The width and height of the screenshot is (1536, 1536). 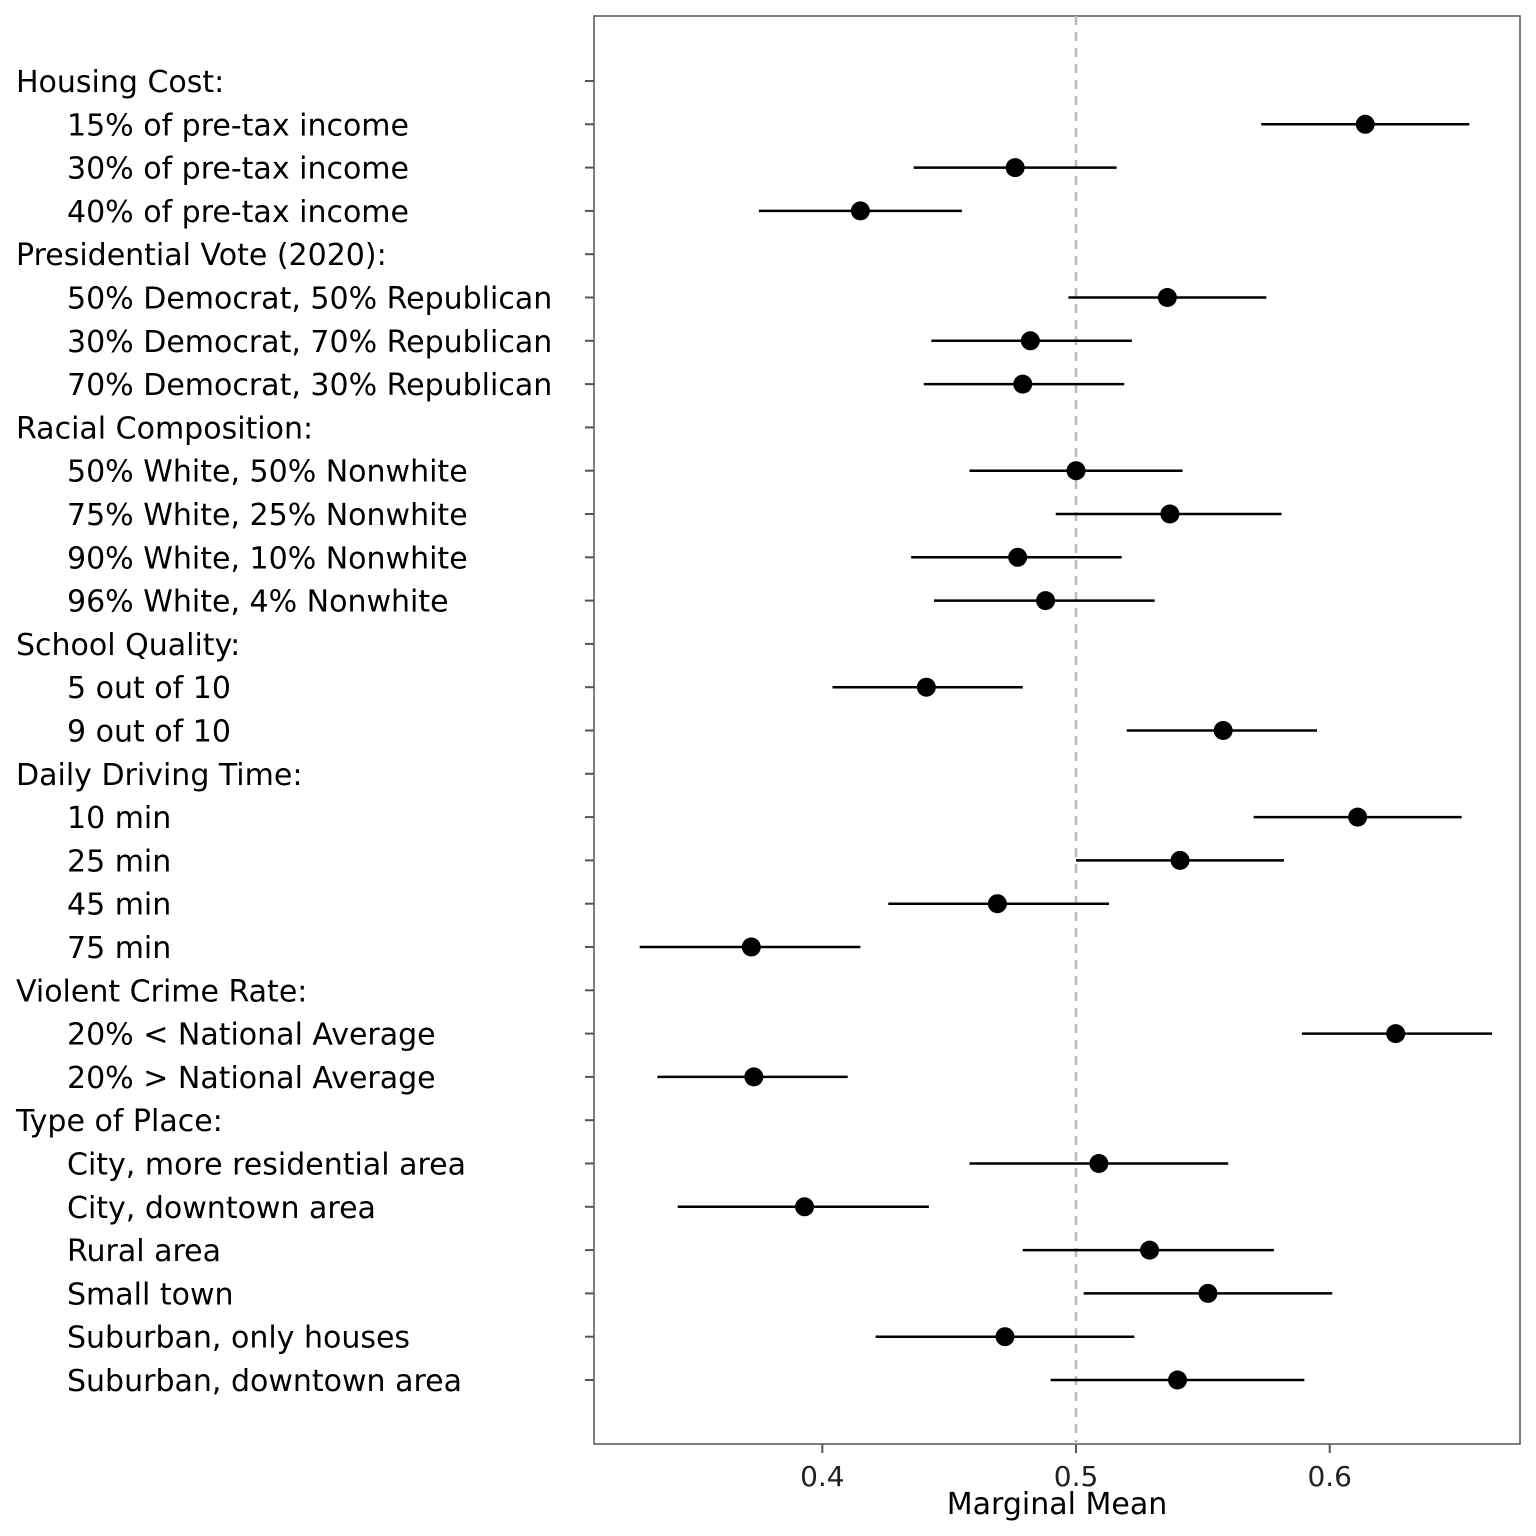 I want to click on x-tick-label: 0.6, so click(x=1329, y=1476).